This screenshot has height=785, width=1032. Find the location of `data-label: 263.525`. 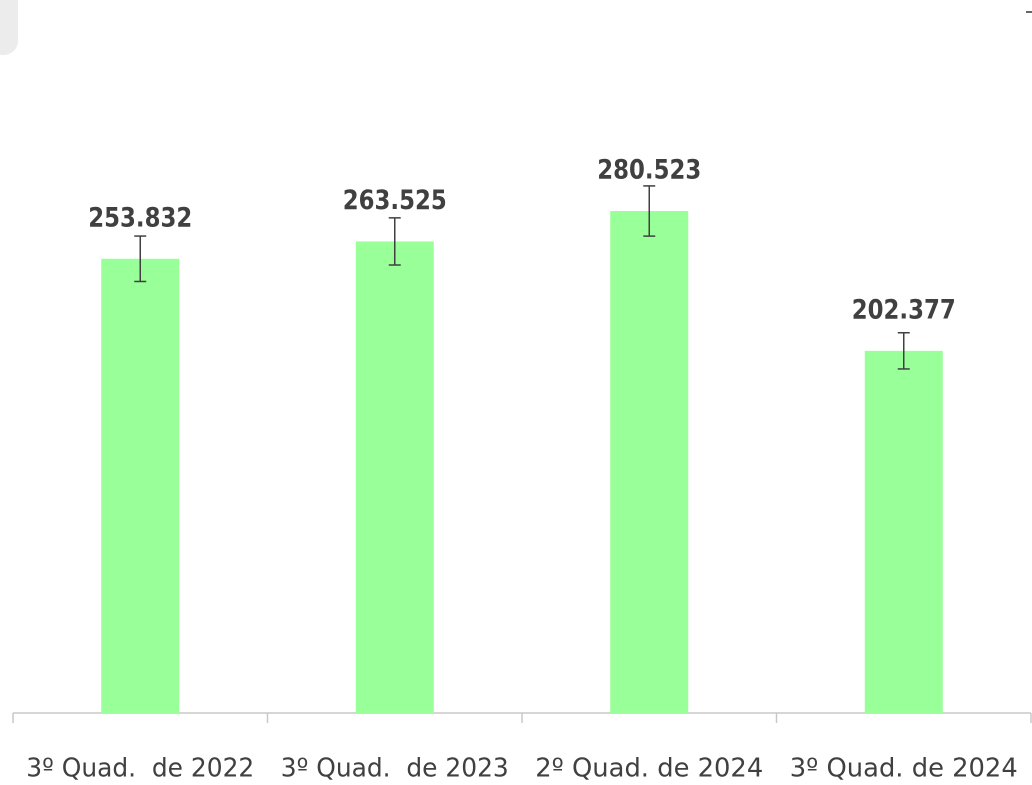

data-label: 263.525 is located at coordinates (395, 200).